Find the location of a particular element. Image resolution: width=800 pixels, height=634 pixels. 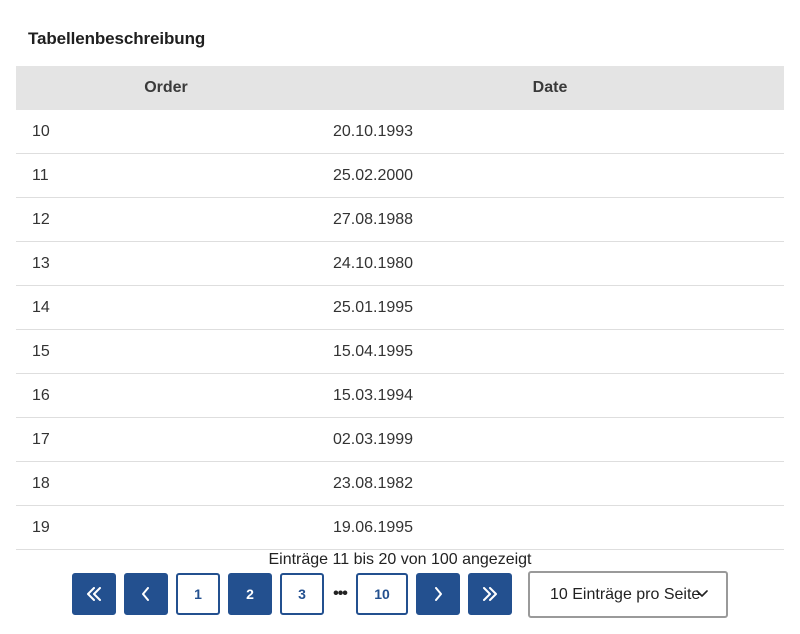

cell-date: 20.10.1993 is located at coordinates (373, 131).